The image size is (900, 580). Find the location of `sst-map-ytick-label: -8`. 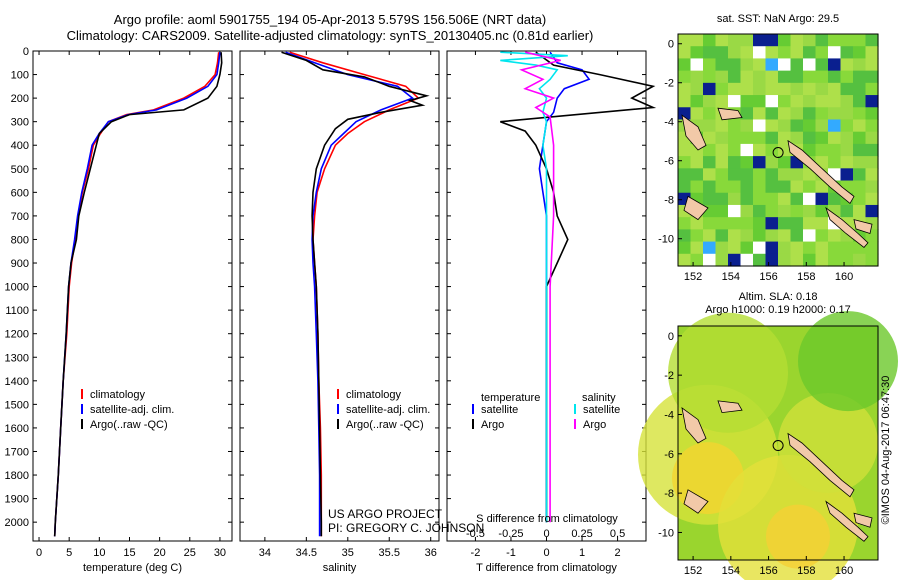

sst-map-ytick-label: -8 is located at coordinates (669, 201).